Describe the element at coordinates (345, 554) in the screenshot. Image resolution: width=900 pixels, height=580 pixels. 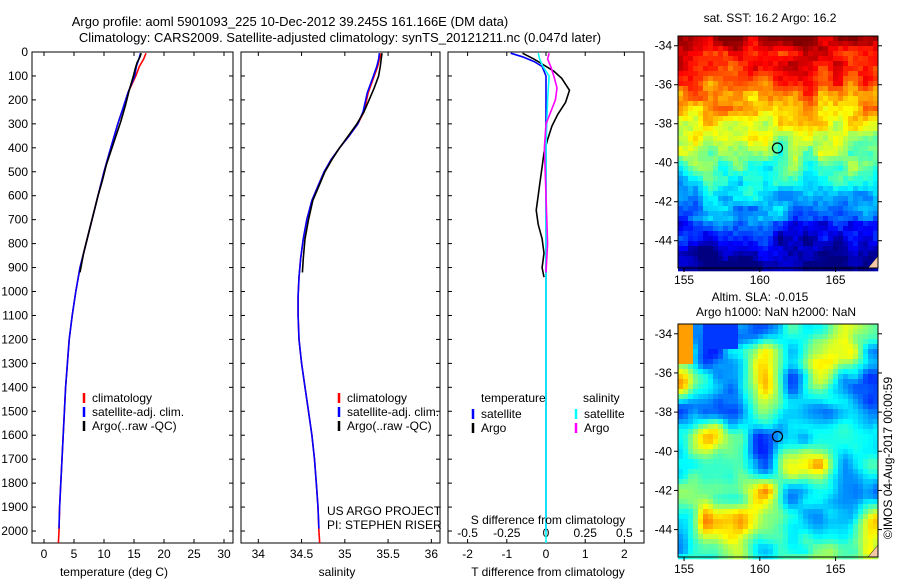
I see `salinity-xtick-label: 35` at that location.